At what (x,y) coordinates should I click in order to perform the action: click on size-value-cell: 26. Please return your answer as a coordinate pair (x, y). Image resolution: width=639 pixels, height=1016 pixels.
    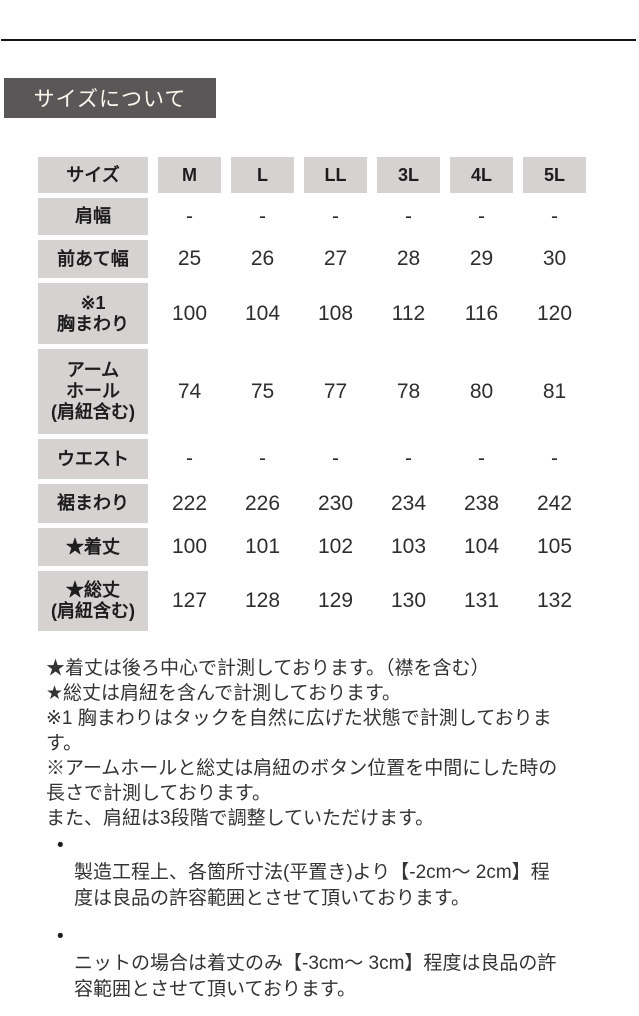
    Looking at the image, I should click on (262, 259).